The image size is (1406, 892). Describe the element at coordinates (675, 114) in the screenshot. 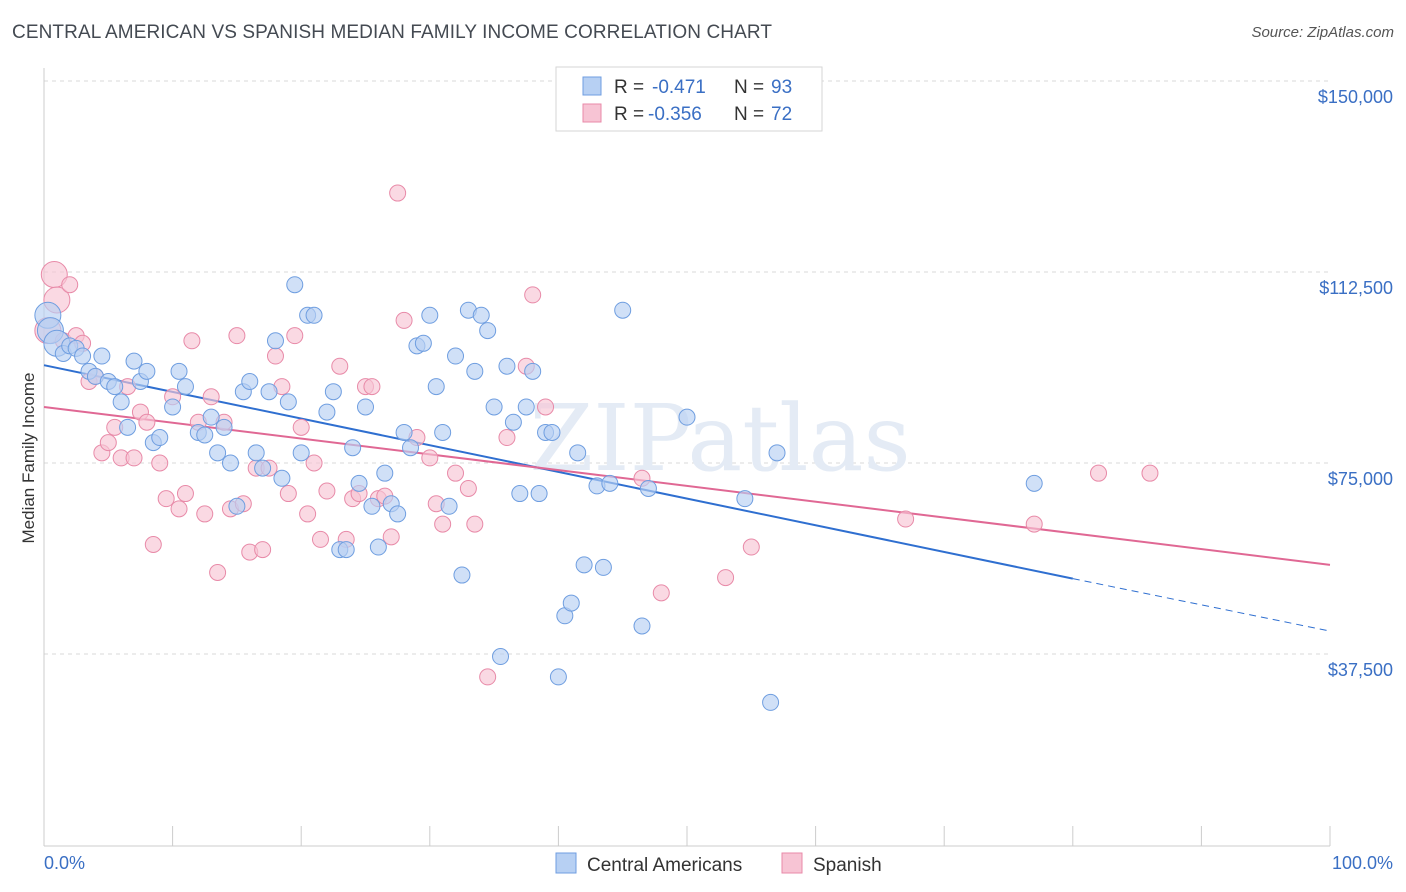

I see `legend-pink-r-value: -0.356` at that location.